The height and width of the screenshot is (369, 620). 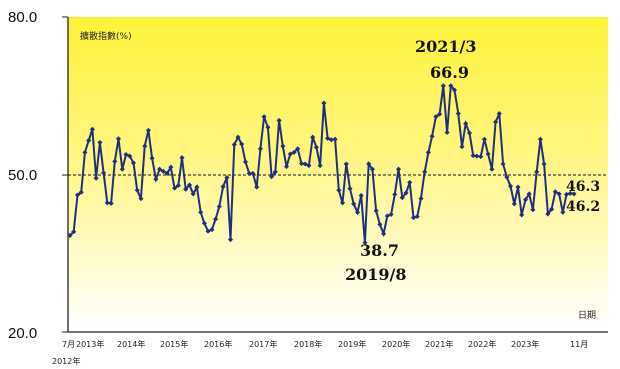 What do you see at coordinates (22, 333) in the screenshot?
I see `y-tick-label-20: 20.0` at bounding box center [22, 333].